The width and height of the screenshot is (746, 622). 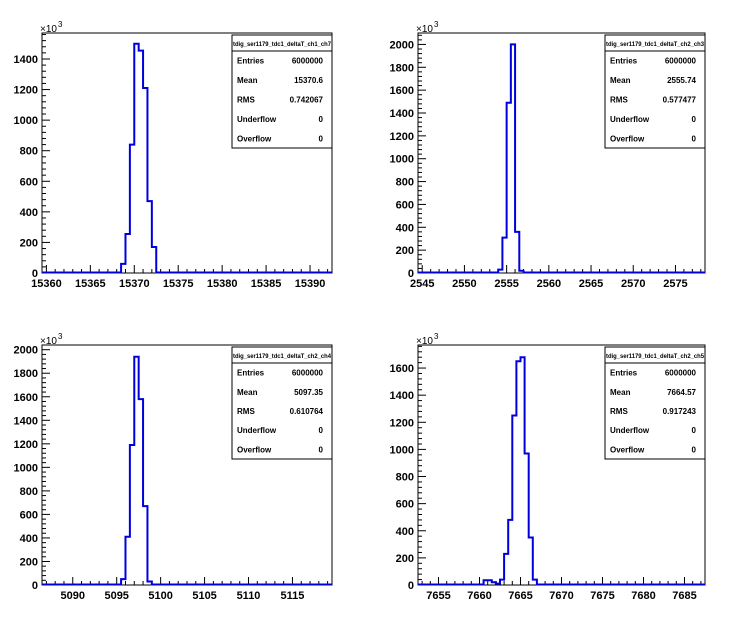 What do you see at coordinates (680, 100) in the screenshot?
I see `stats-row-value: 0.577477` at bounding box center [680, 100].